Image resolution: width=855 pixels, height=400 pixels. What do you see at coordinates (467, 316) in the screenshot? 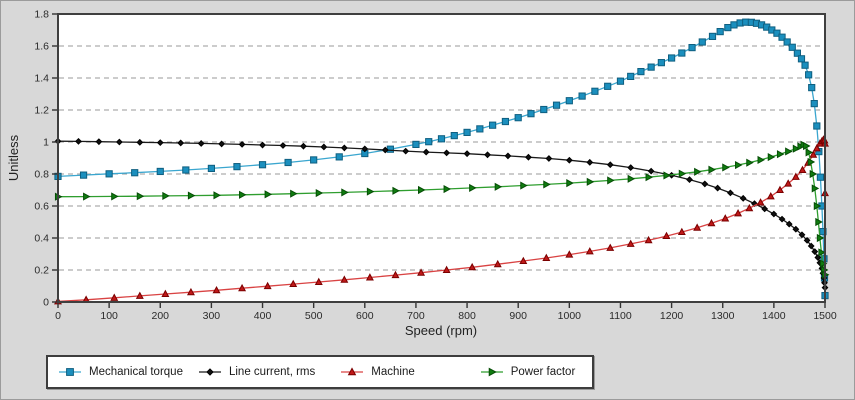
I see `svg-text: 800` at bounding box center [467, 316].